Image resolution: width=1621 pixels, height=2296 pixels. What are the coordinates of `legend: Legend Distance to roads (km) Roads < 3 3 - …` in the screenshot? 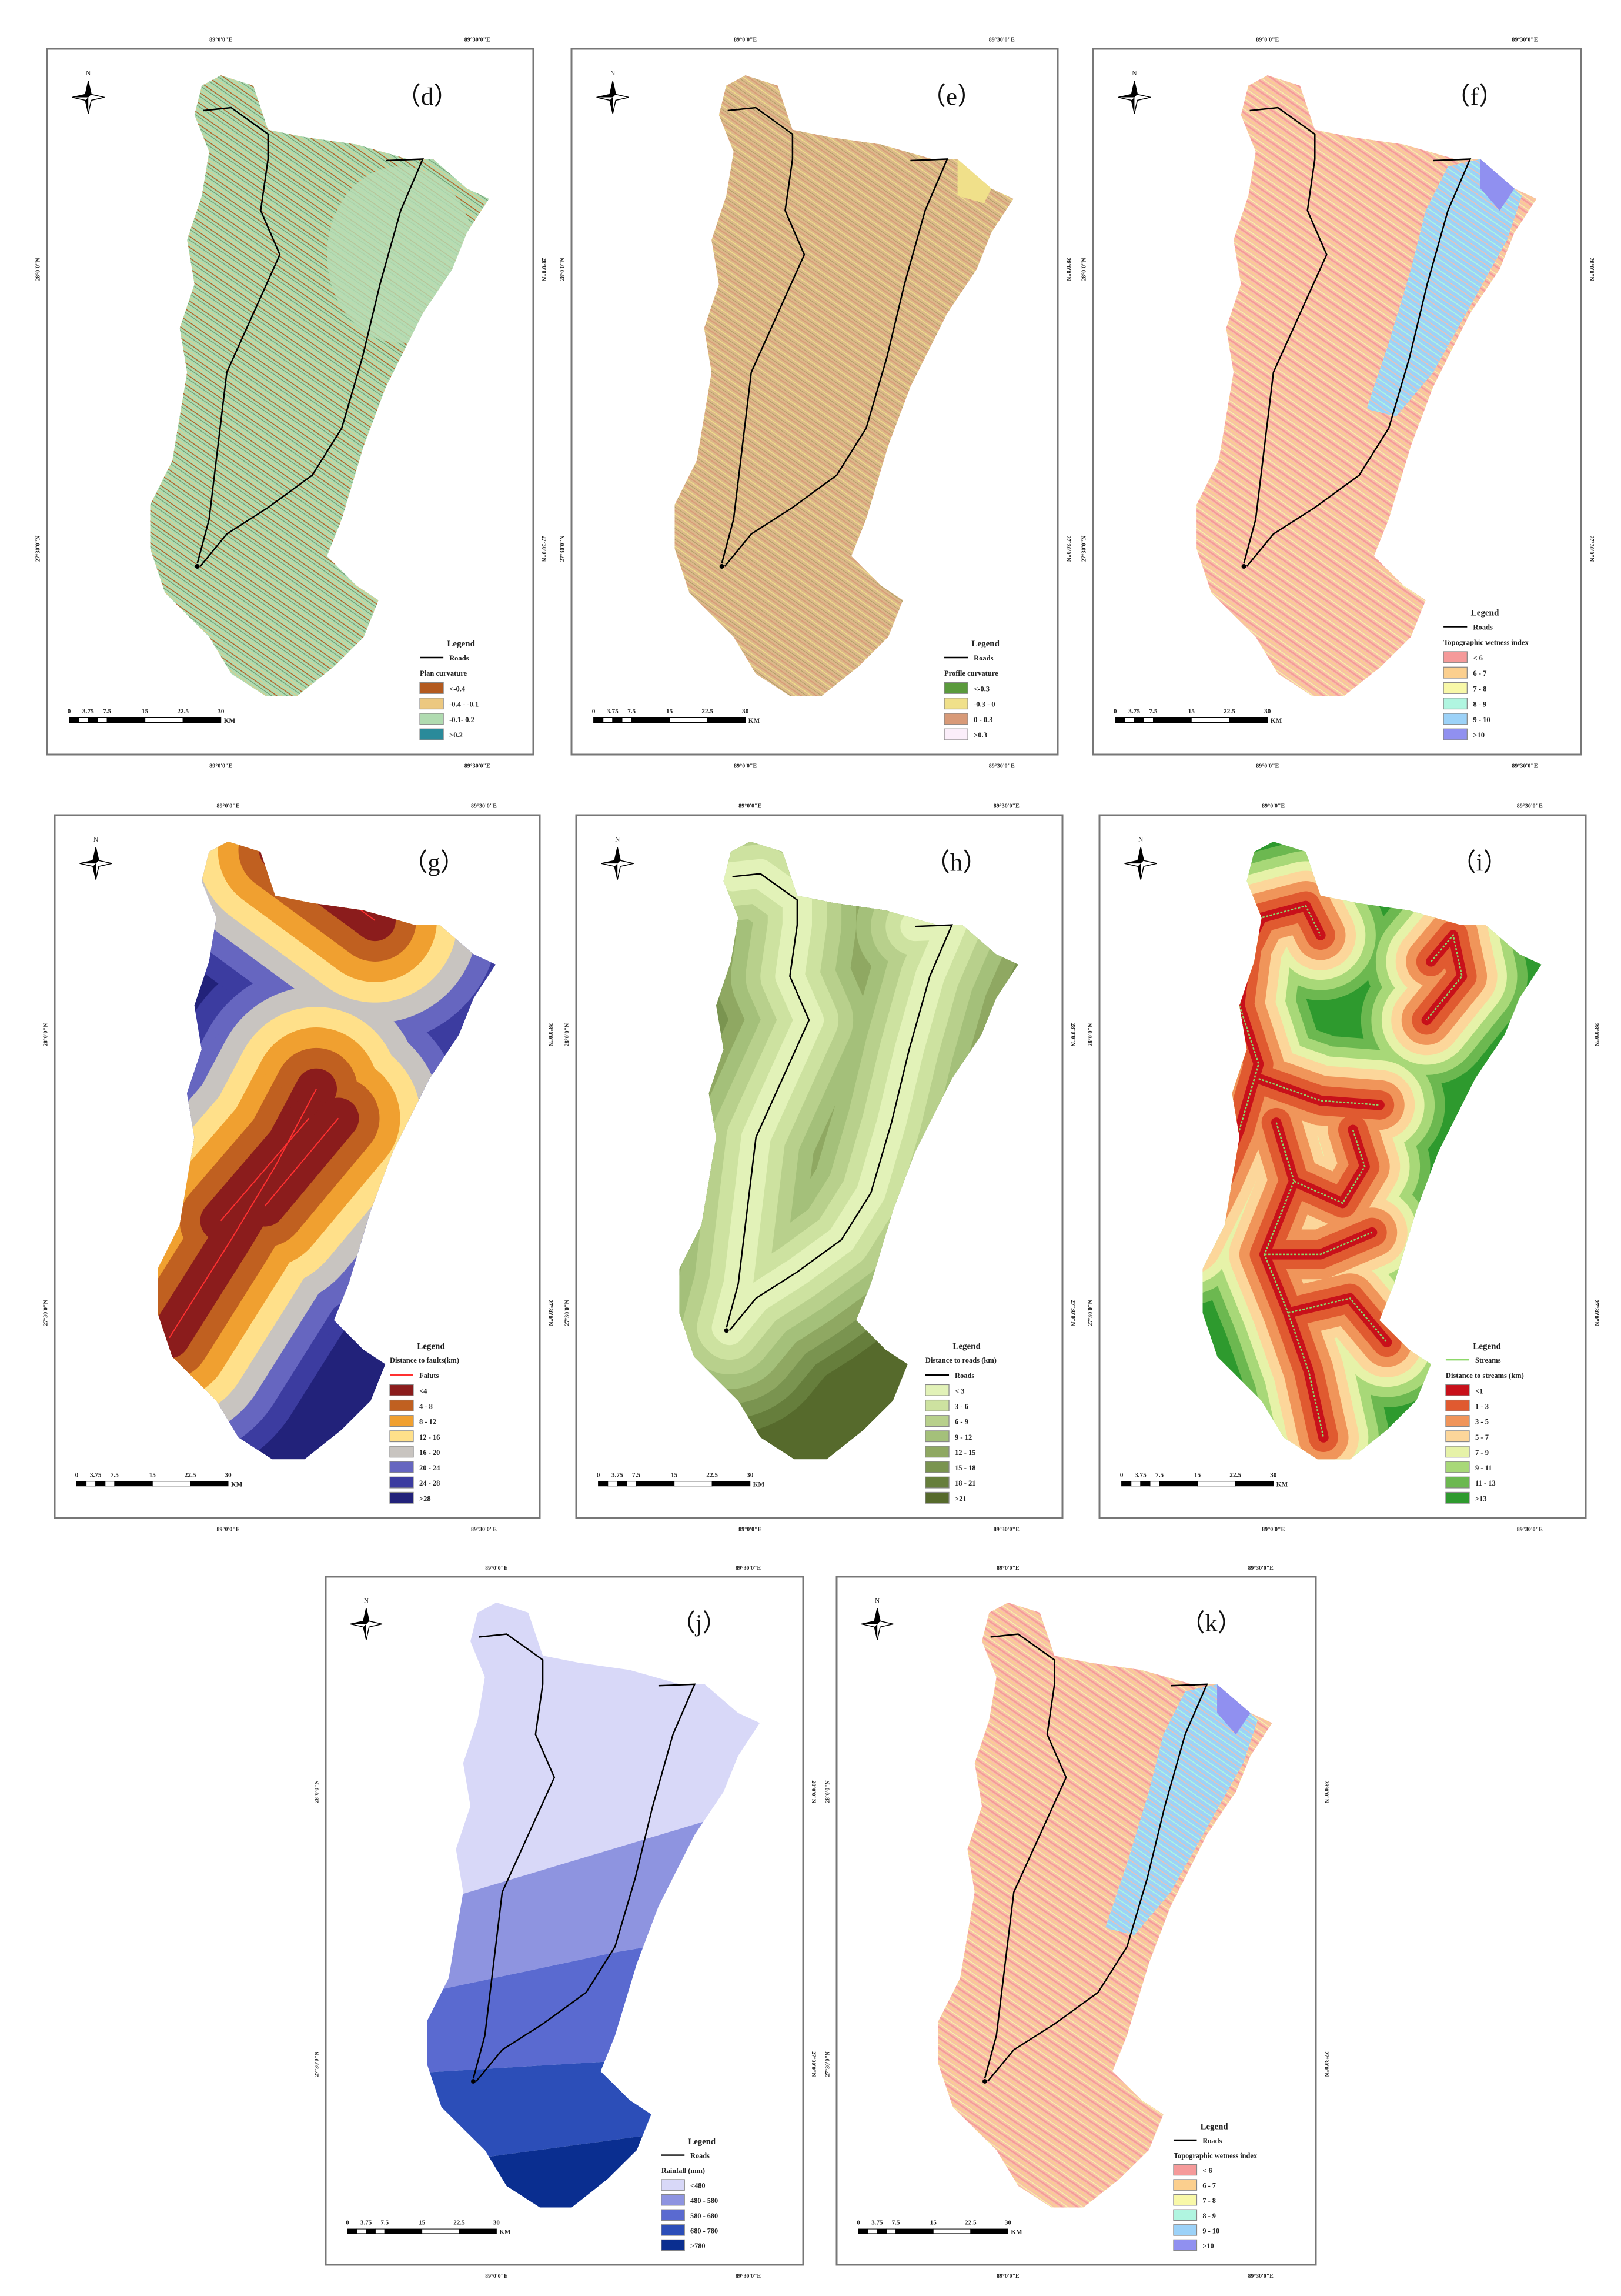 It's located at (961, 1422).